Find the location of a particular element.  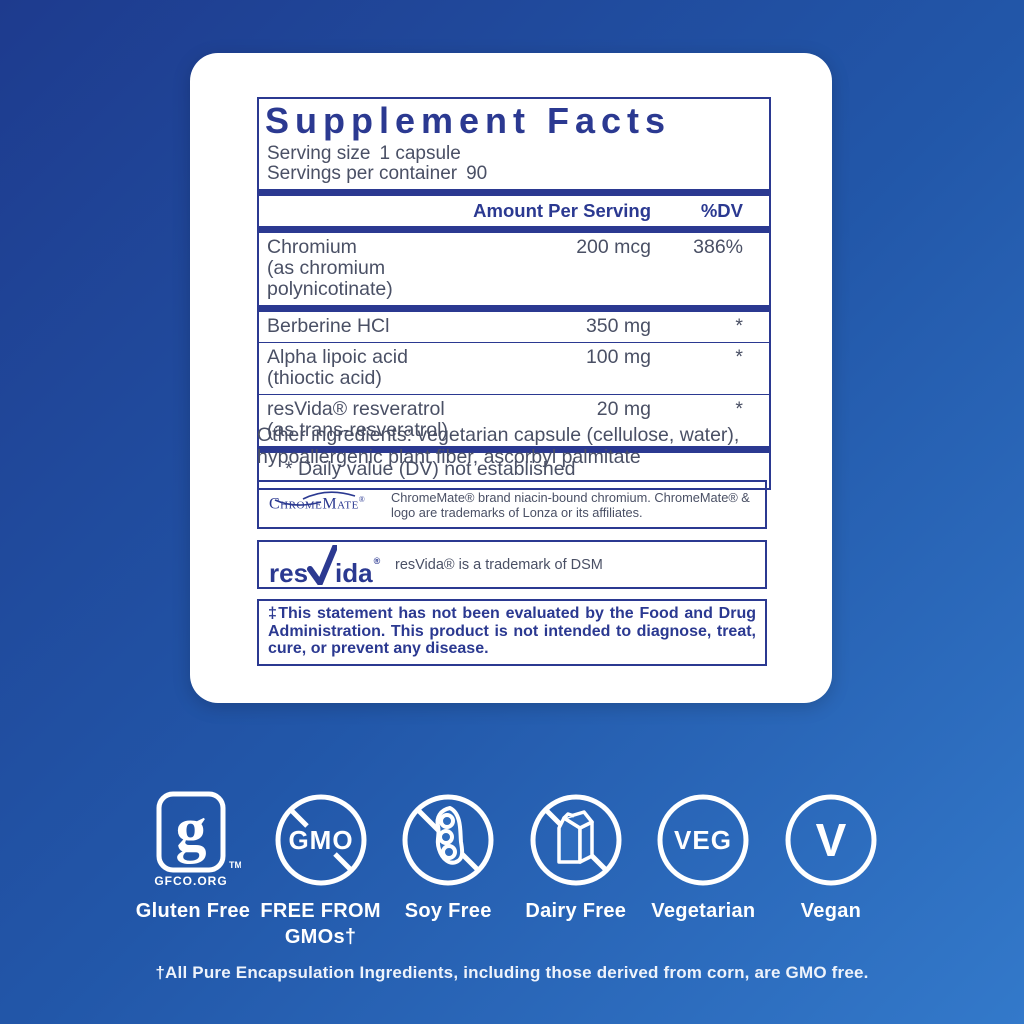

badge-gluten-free: g TM GFCO.ORG Gluten Free is located at coordinates (193, 869).